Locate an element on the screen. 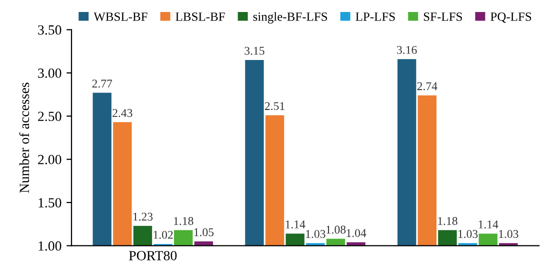  x-tick-label: PORT80 is located at coordinates (153, 255).